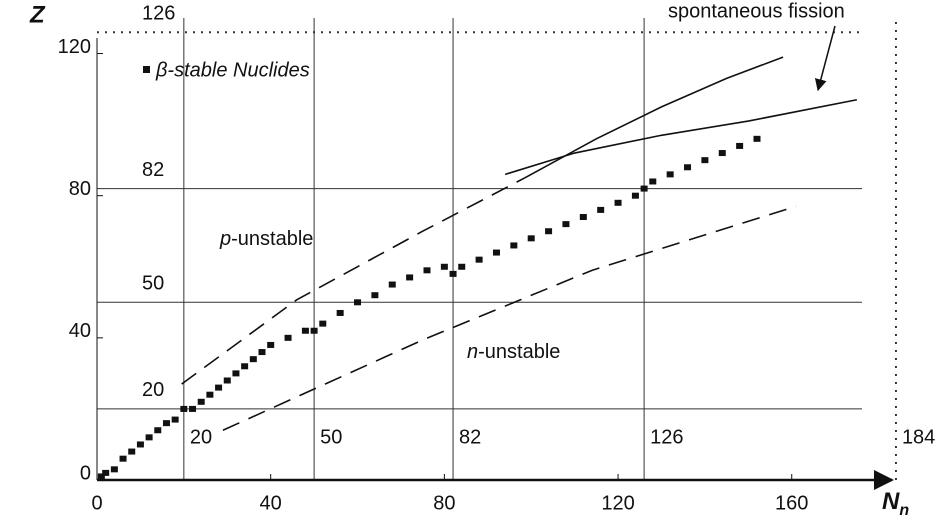  I want to click on p-unstable-label: p-unstable, so click(266, 239).